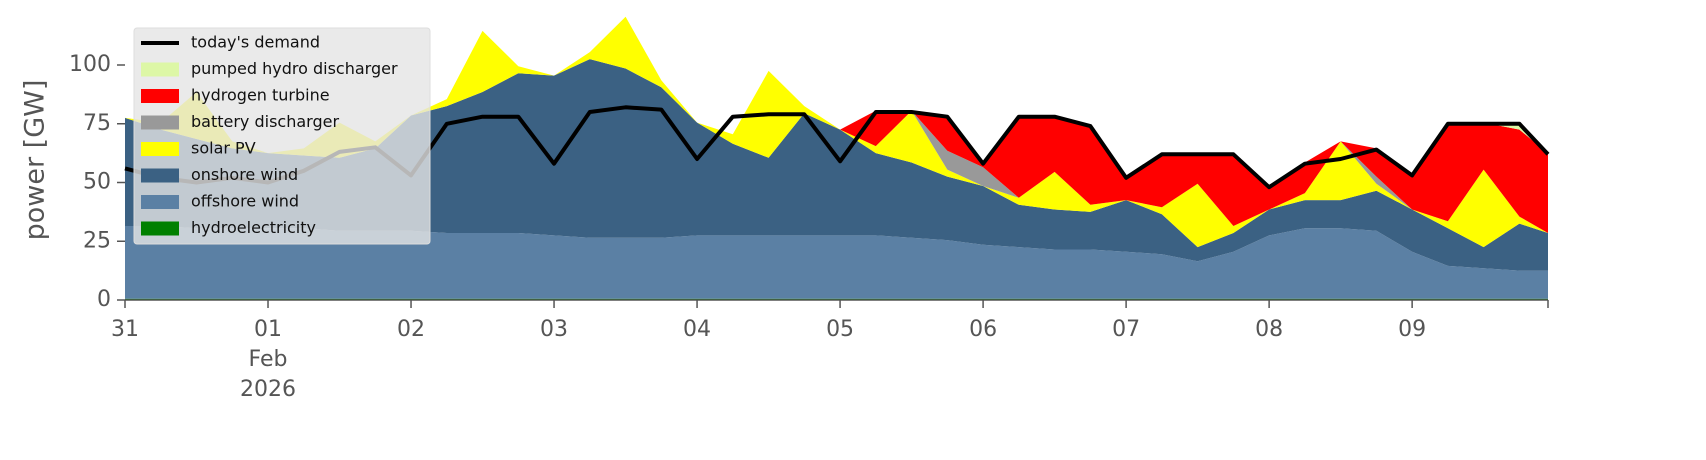 The height and width of the screenshot is (460, 1706). I want to click on year-label: 2026, so click(268, 389).